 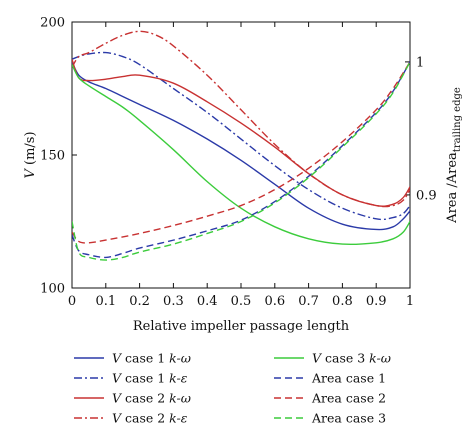 I want to click on y-right-tick-label: 0.9, so click(x=426, y=195).